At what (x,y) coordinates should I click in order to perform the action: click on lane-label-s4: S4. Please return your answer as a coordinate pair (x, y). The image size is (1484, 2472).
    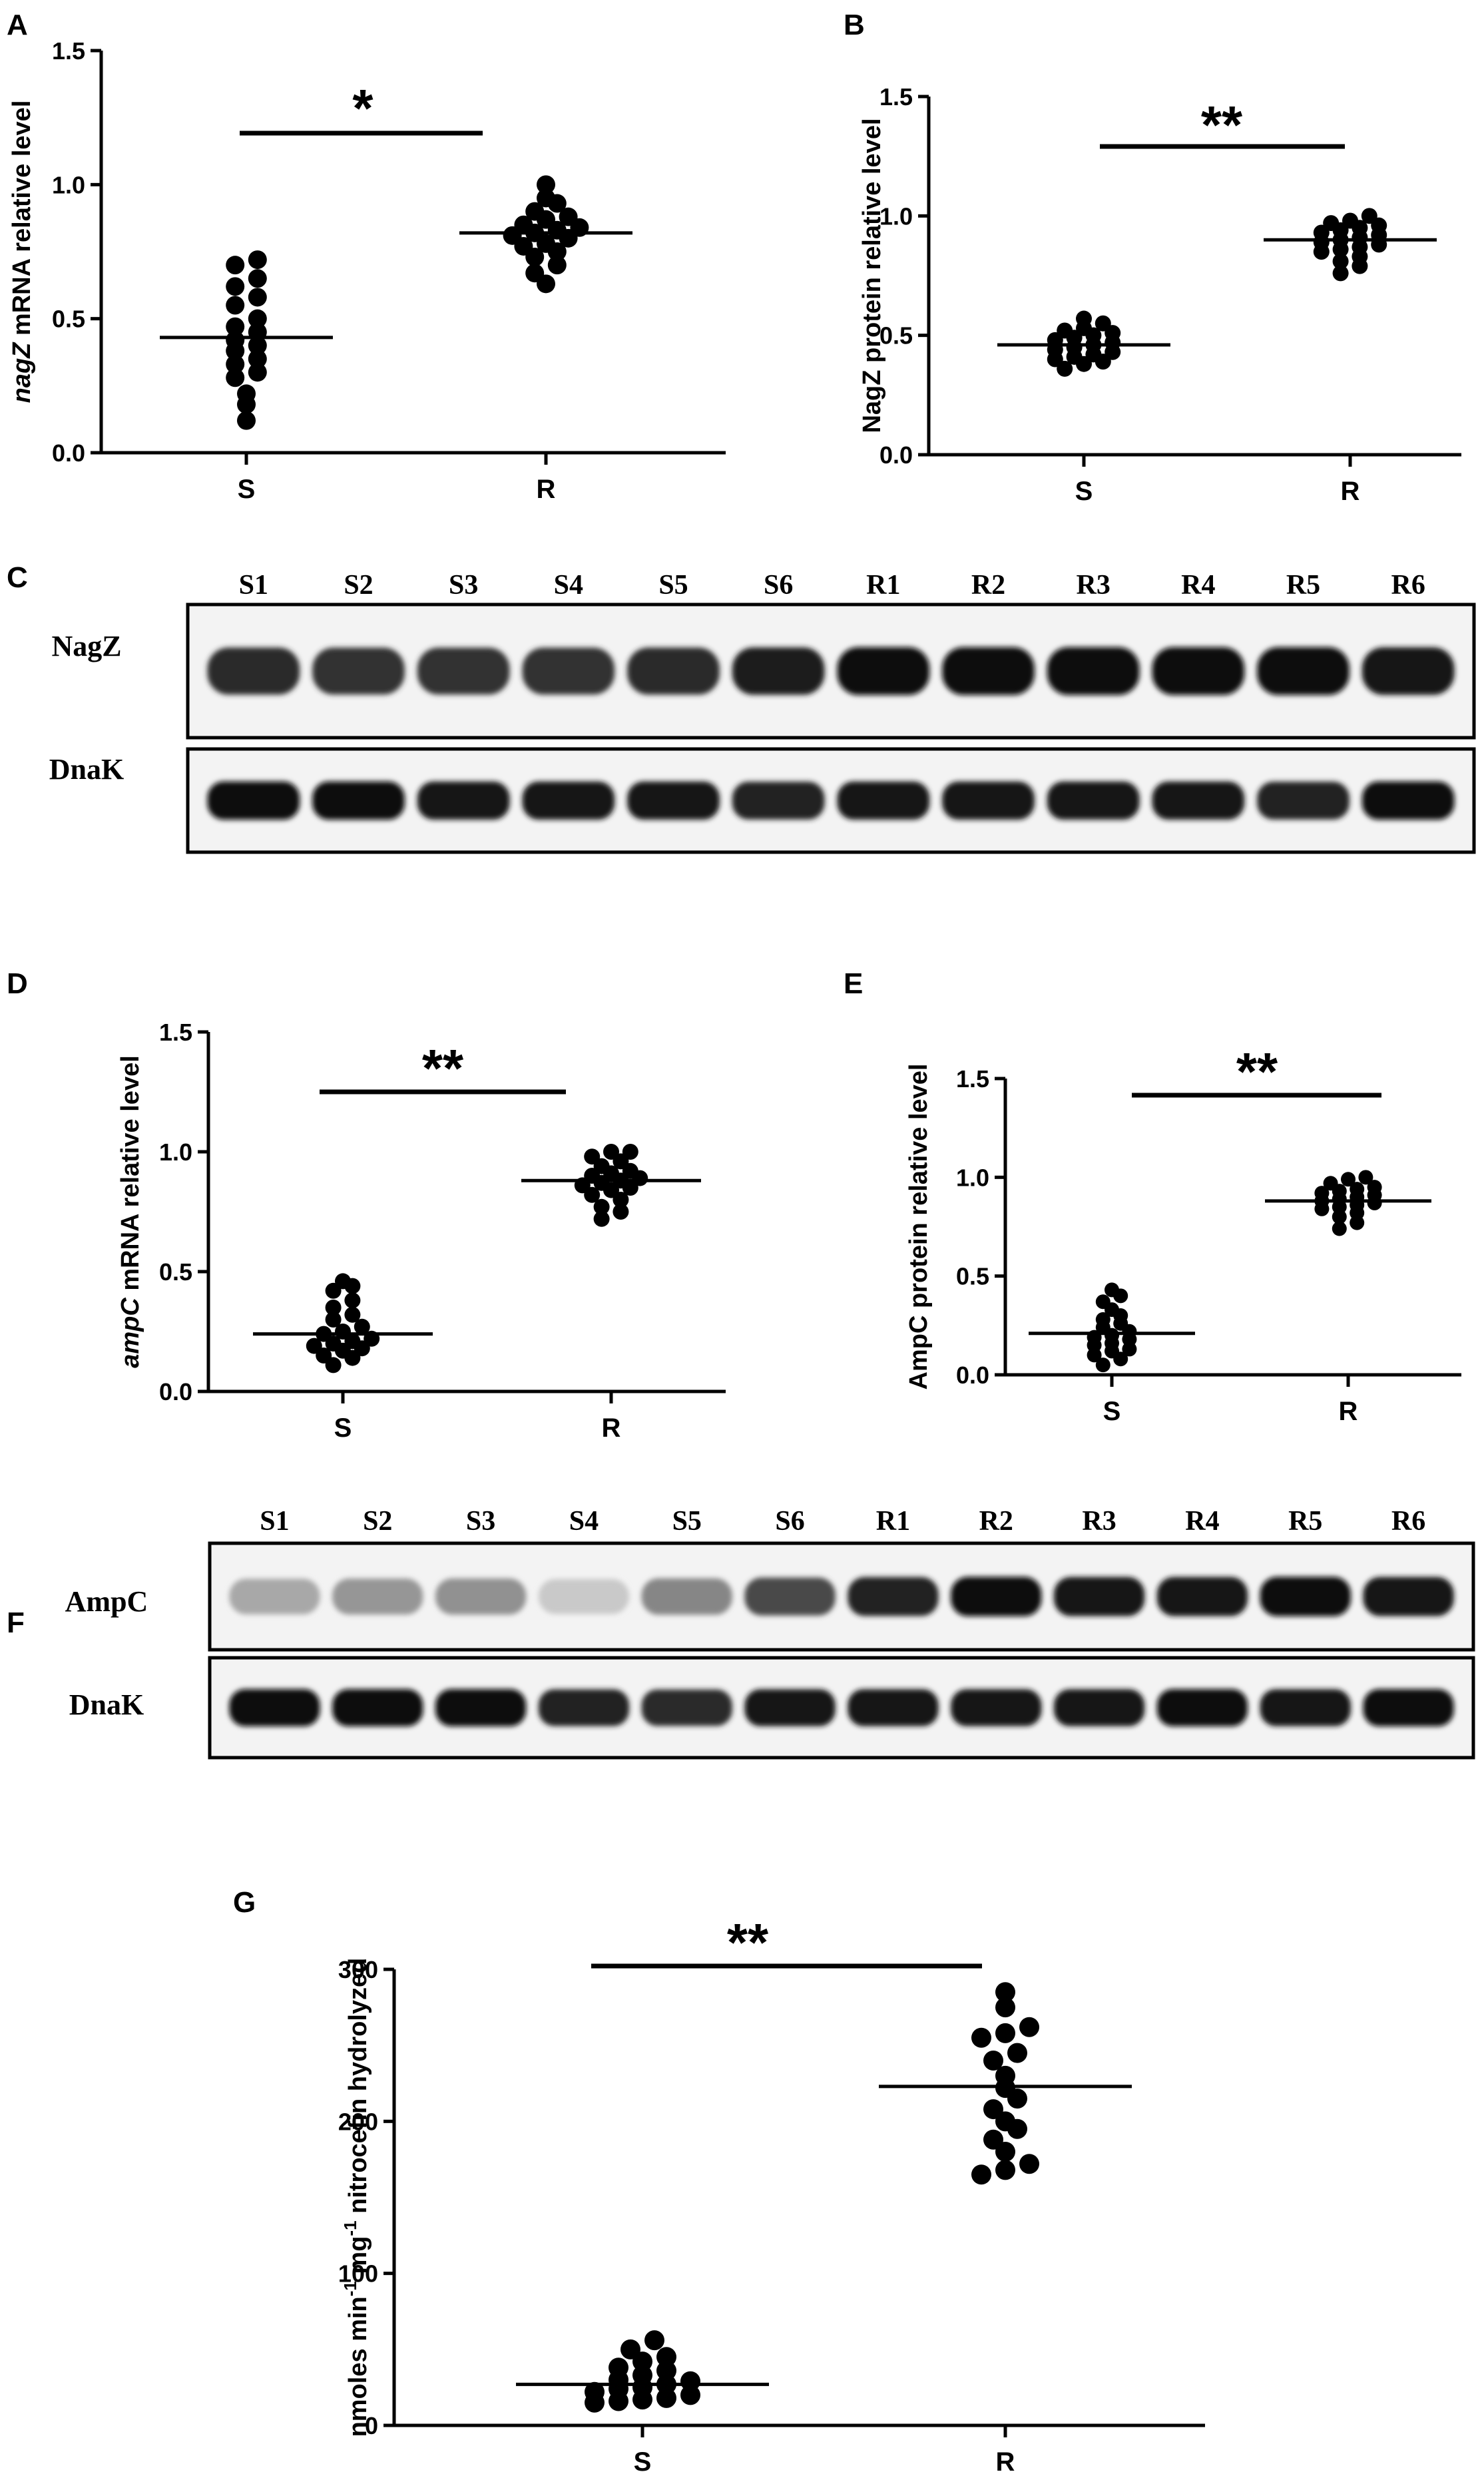
    Looking at the image, I should click on (584, 1521).